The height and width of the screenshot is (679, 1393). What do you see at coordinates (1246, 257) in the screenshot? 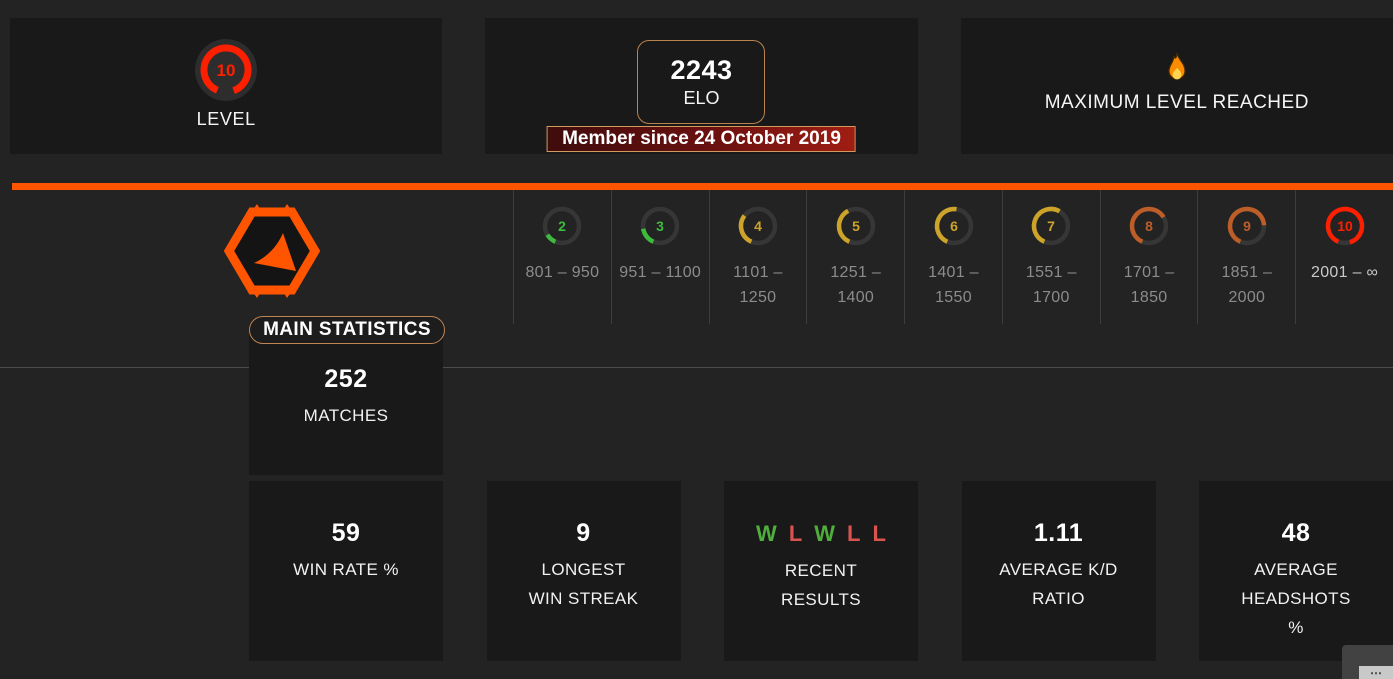
I see `level-cell-9: 9 1851 – 2000` at bounding box center [1246, 257].